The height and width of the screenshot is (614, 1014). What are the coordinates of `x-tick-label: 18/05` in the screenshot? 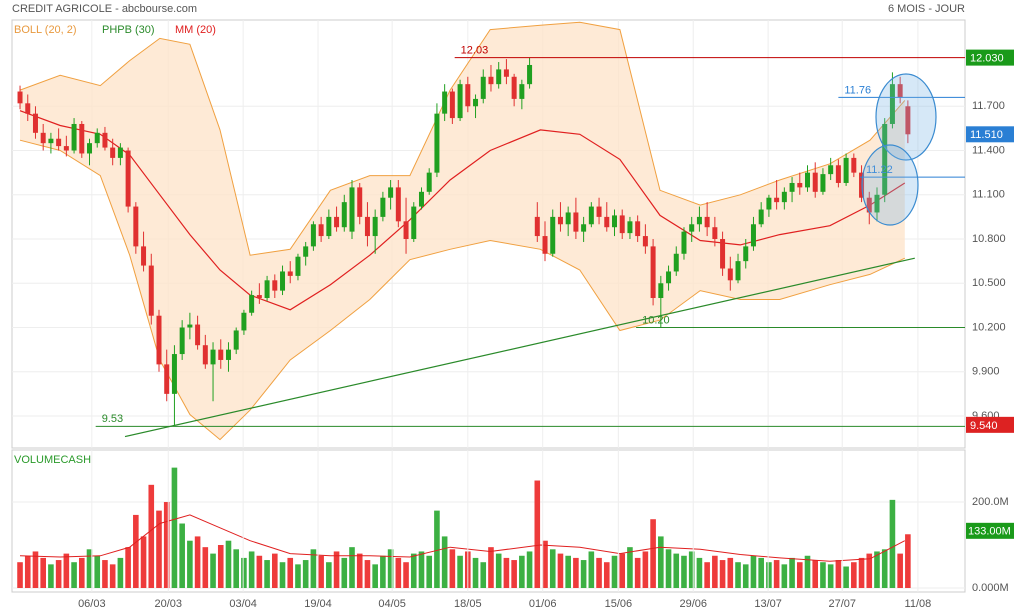 It's located at (468, 604).